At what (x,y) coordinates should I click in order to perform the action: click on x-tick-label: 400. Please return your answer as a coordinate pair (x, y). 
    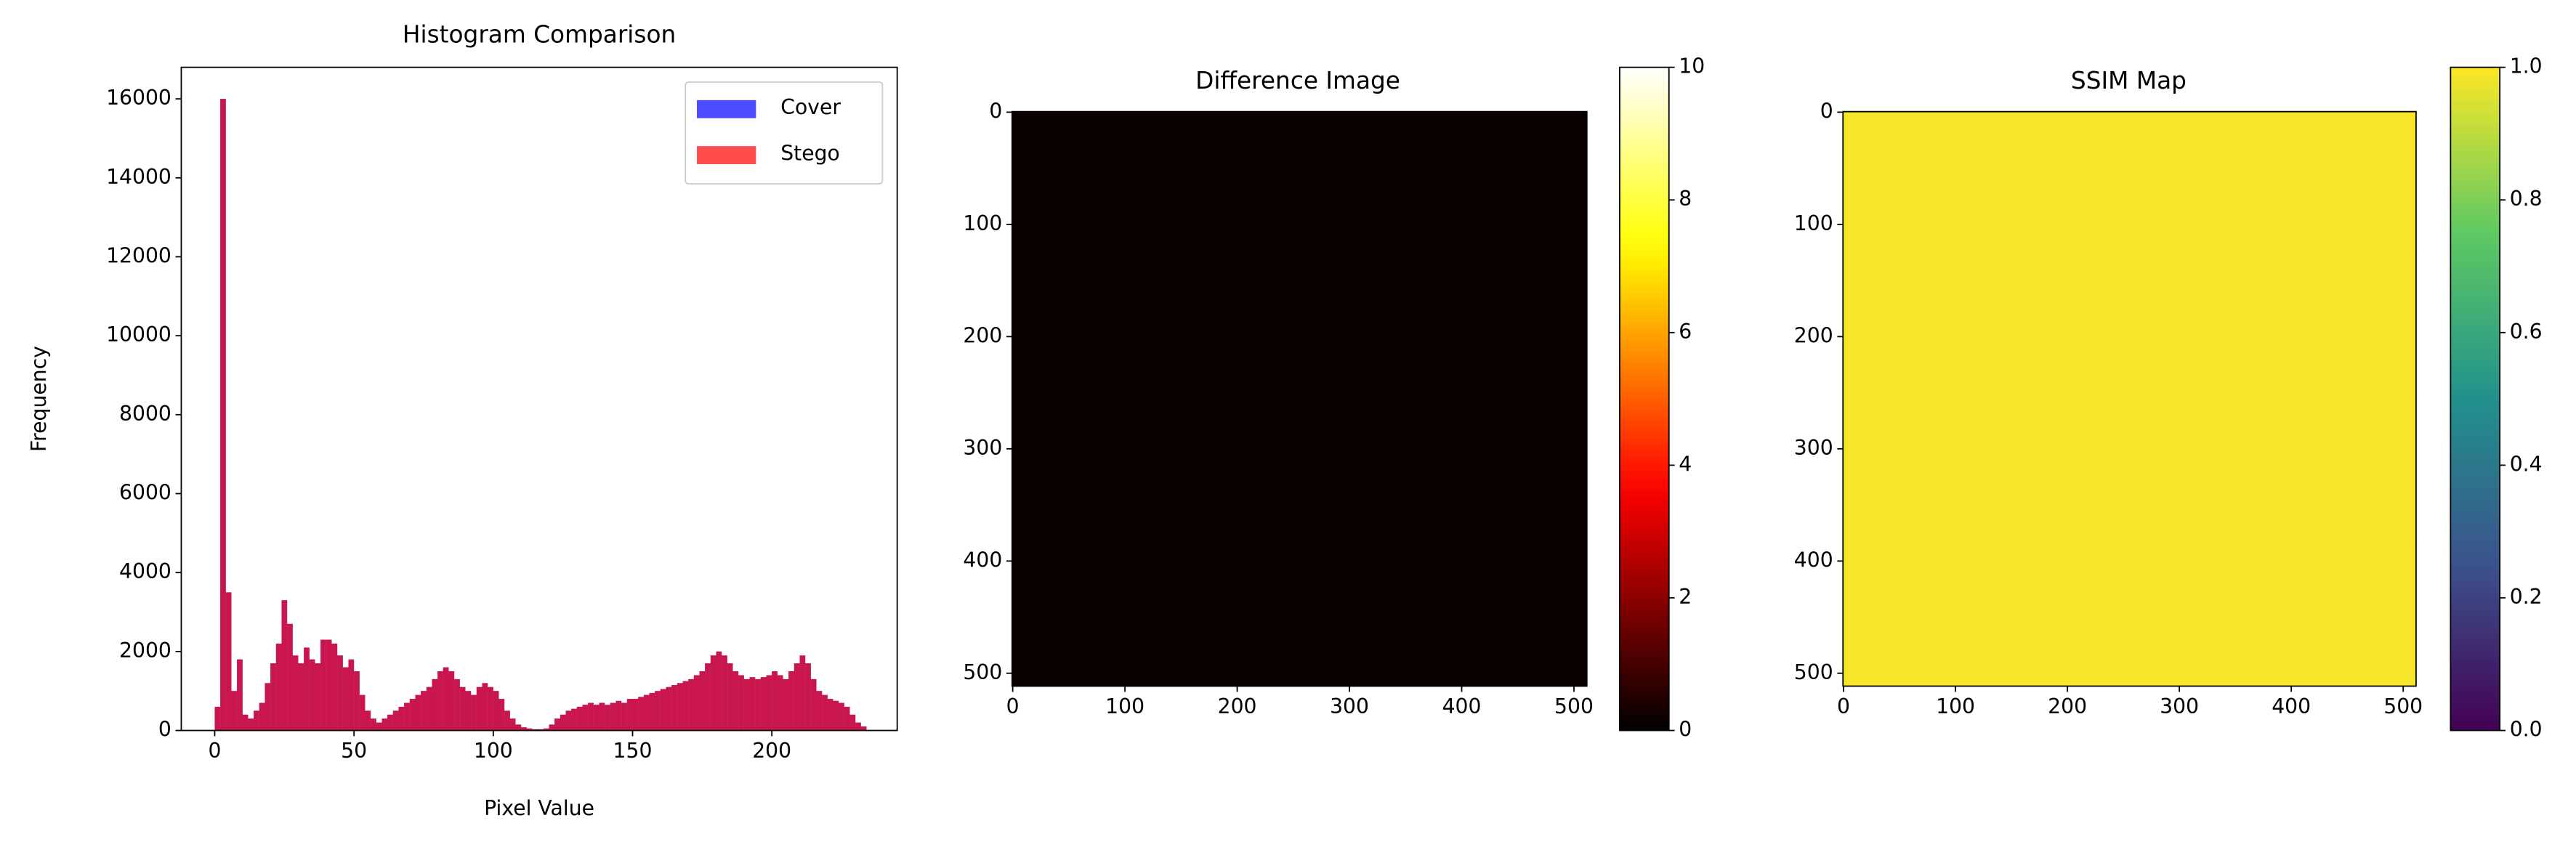
    Looking at the image, I should click on (2292, 706).